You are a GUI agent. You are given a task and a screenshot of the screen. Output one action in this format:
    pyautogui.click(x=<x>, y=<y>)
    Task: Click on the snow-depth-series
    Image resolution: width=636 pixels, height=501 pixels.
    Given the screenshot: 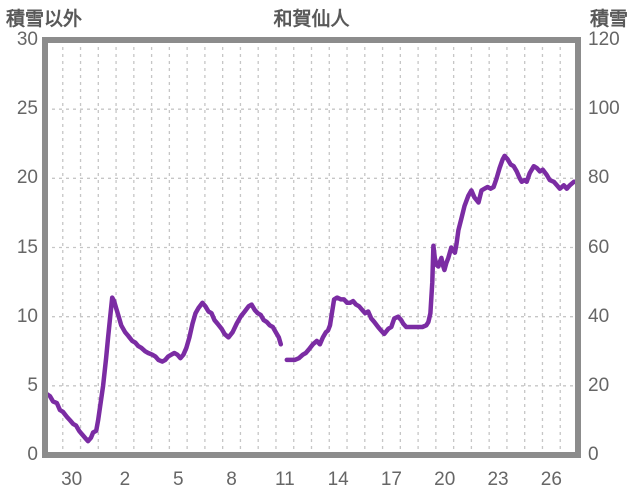 What is the action you would take?
    pyautogui.click(x=163, y=369)
    